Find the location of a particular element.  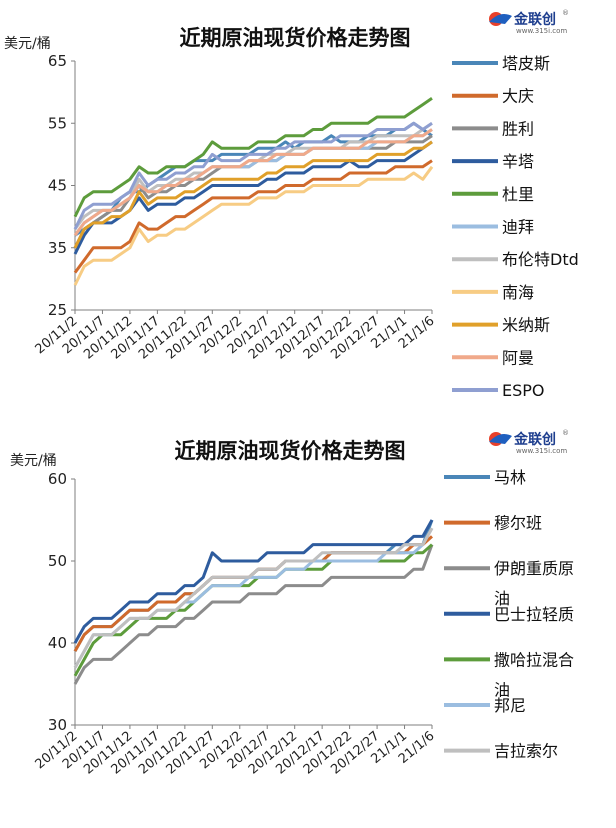

y-tick-label: 40 is located at coordinates (57, 643).